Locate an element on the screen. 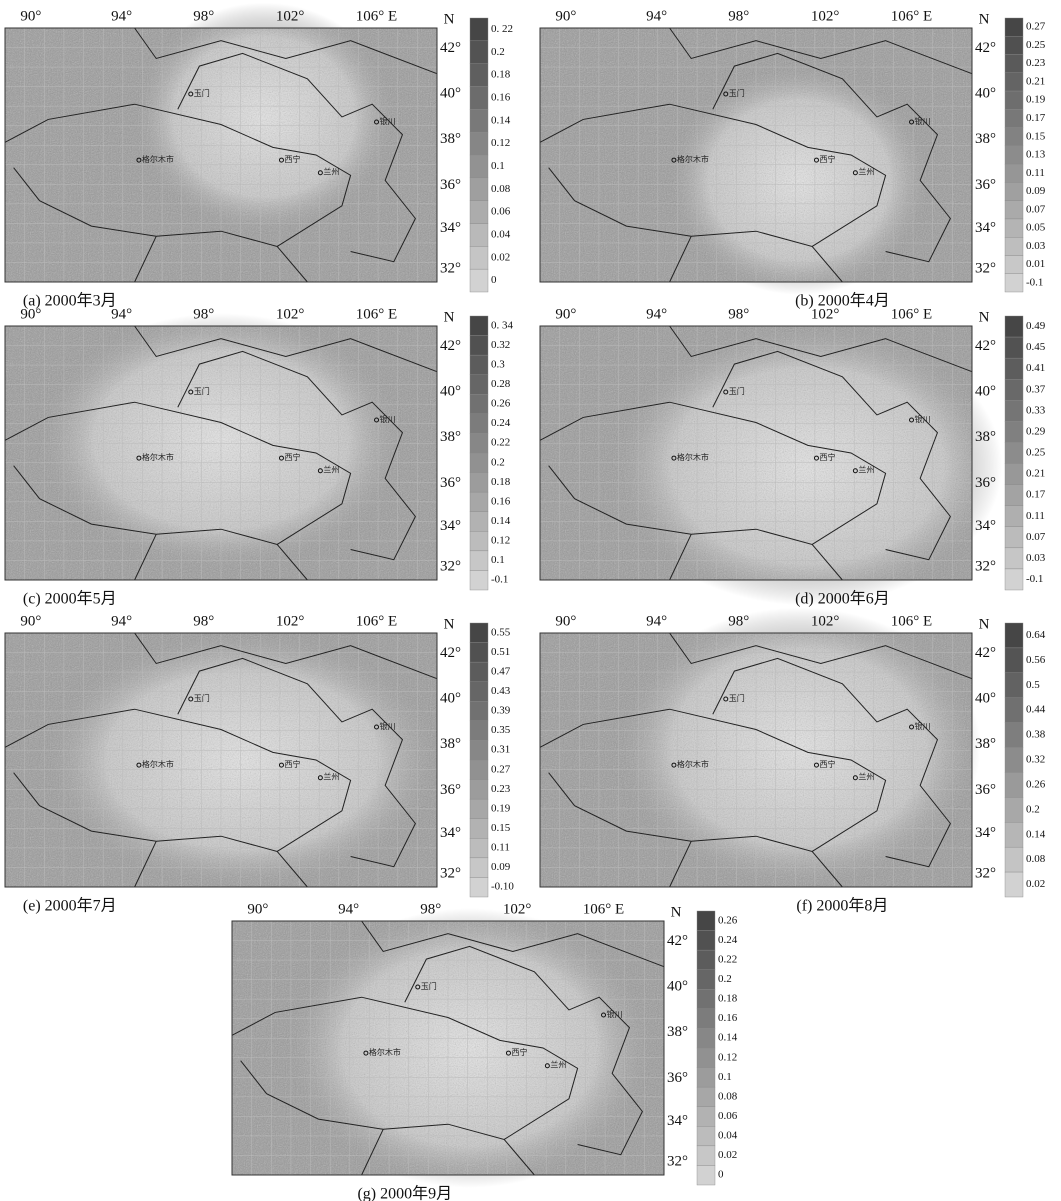 This screenshot has width=1061, height=1201. colorbar-label: 0.04 is located at coordinates (501, 234).